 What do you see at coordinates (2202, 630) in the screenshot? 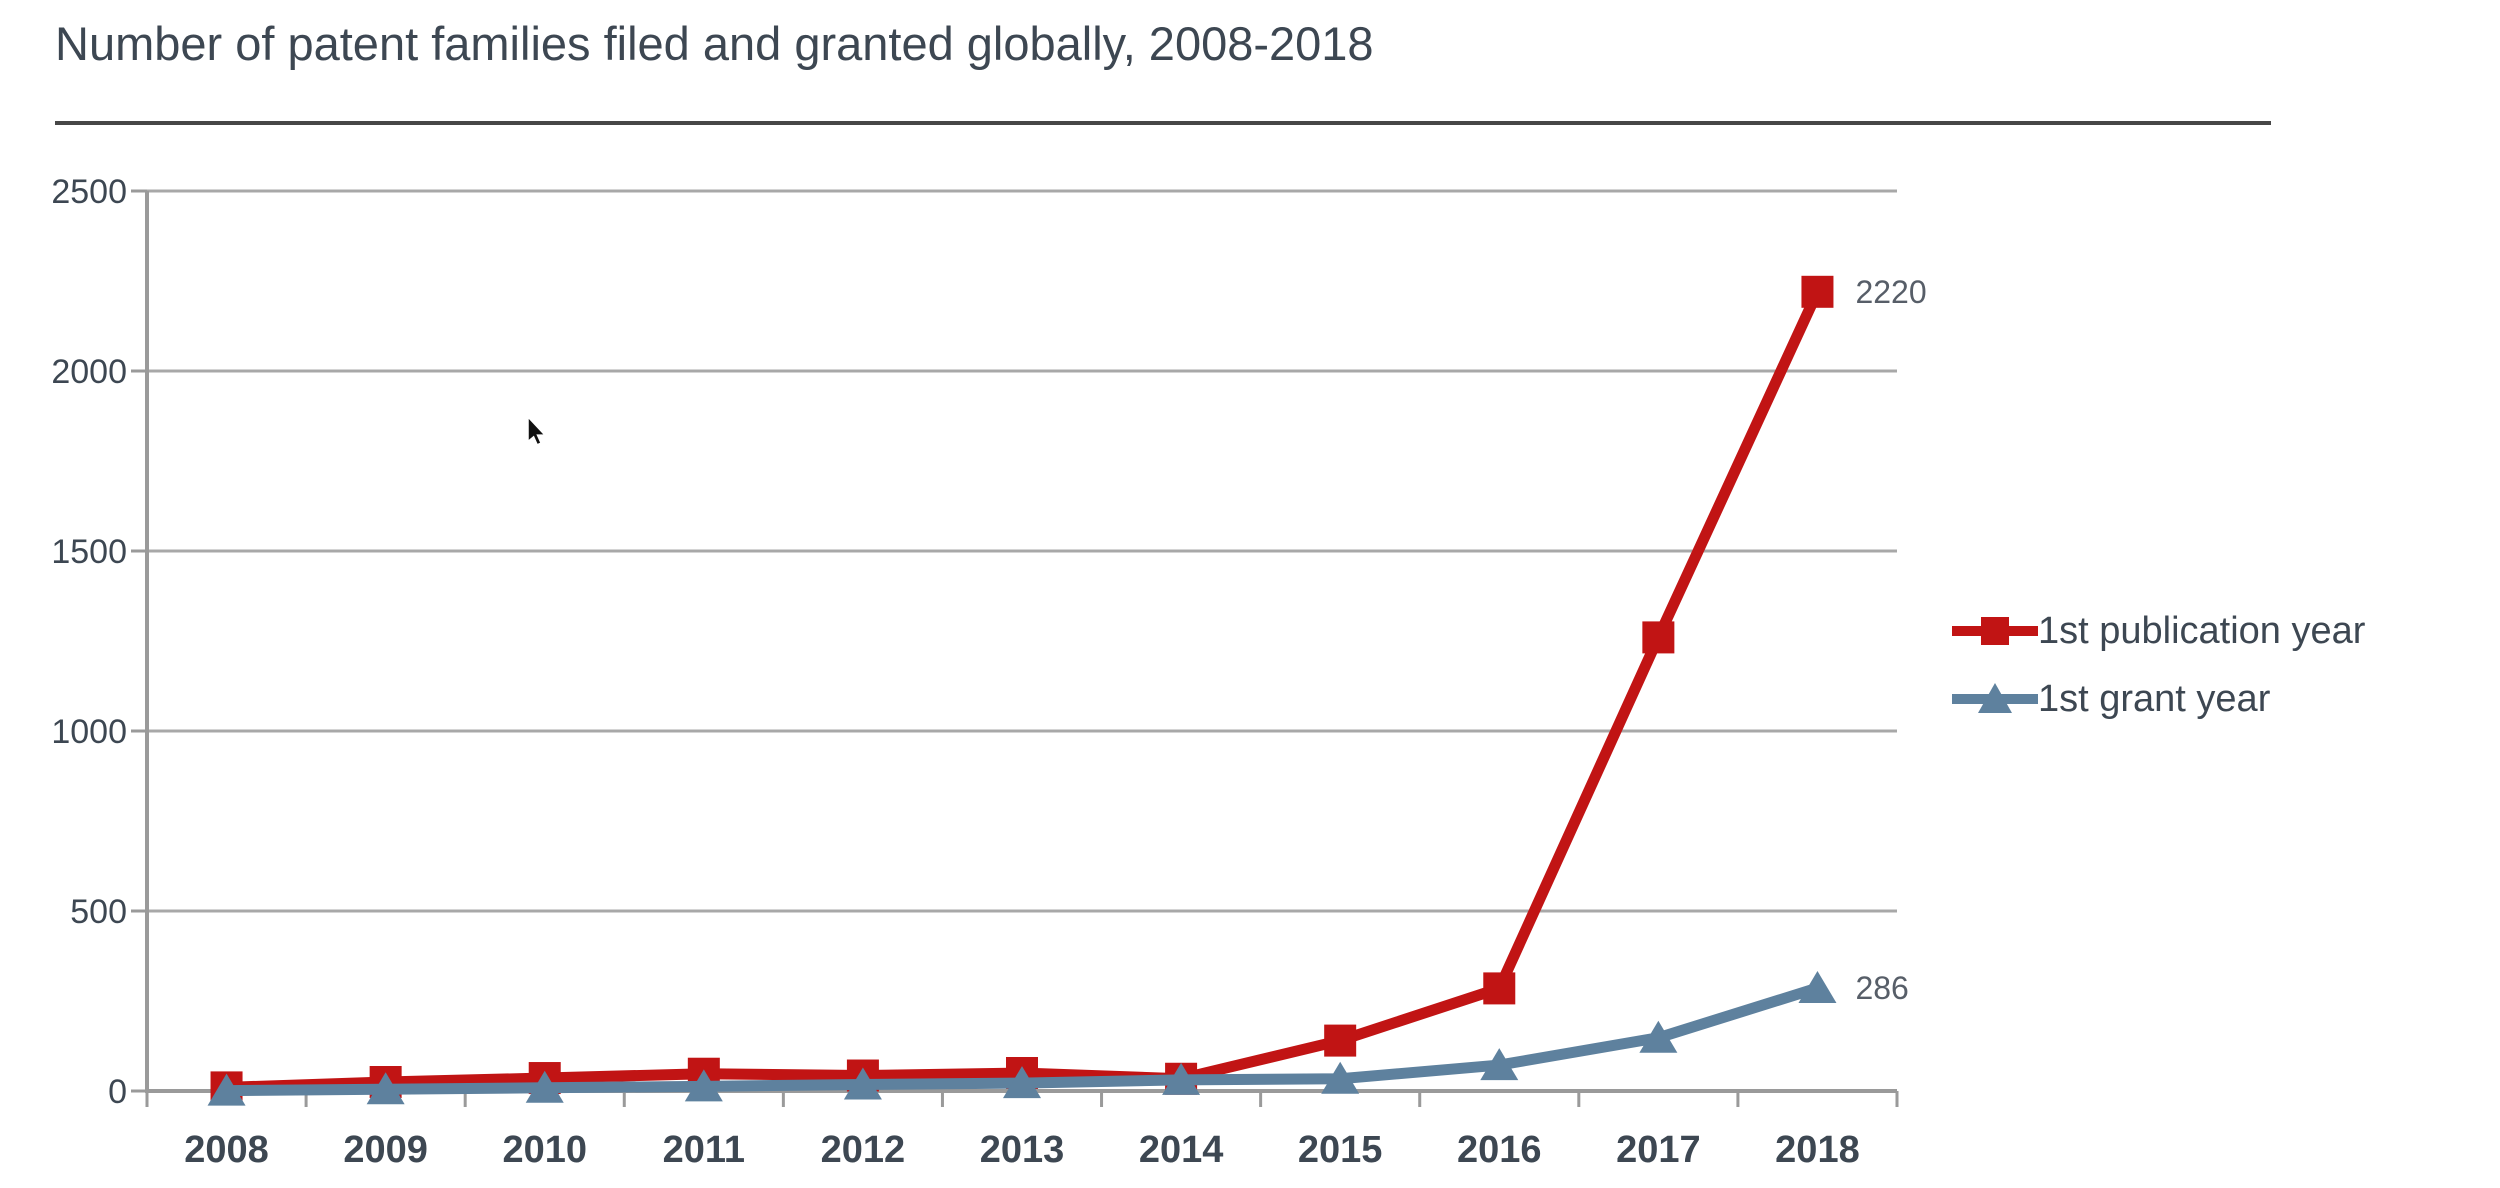
I see `legend-label-publication-year: 1st publication year` at bounding box center [2202, 630].